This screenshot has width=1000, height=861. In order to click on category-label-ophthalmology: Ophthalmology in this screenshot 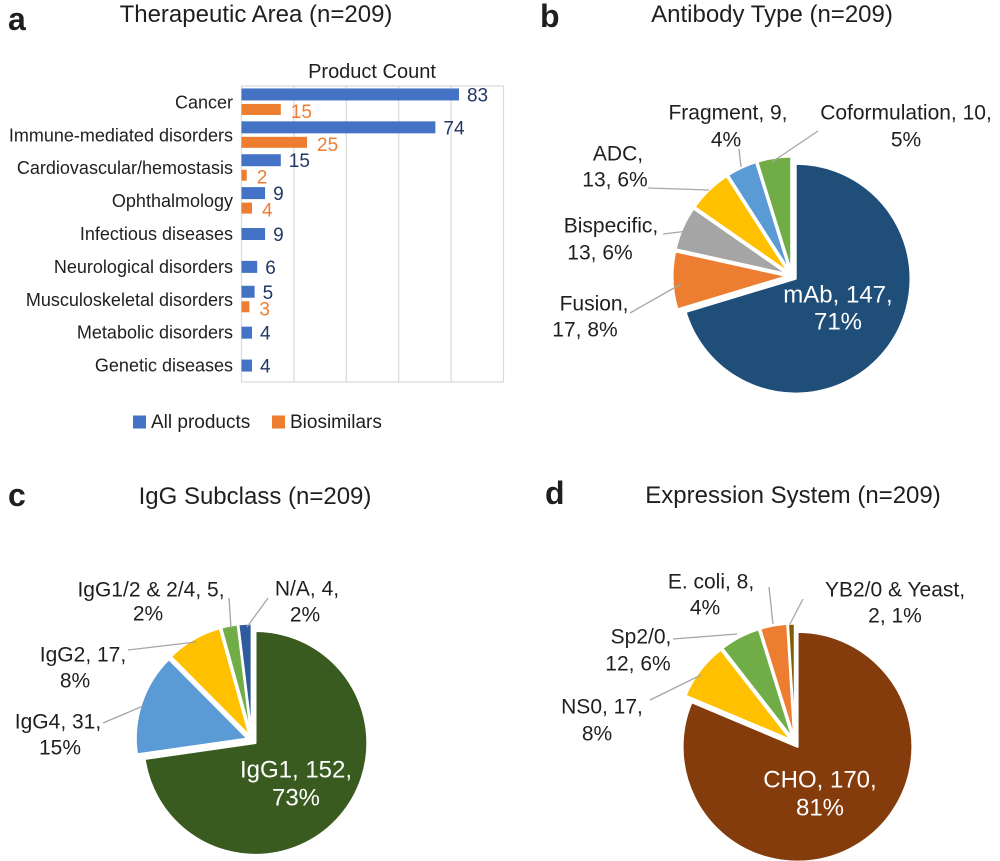, I will do `click(172, 201)`.